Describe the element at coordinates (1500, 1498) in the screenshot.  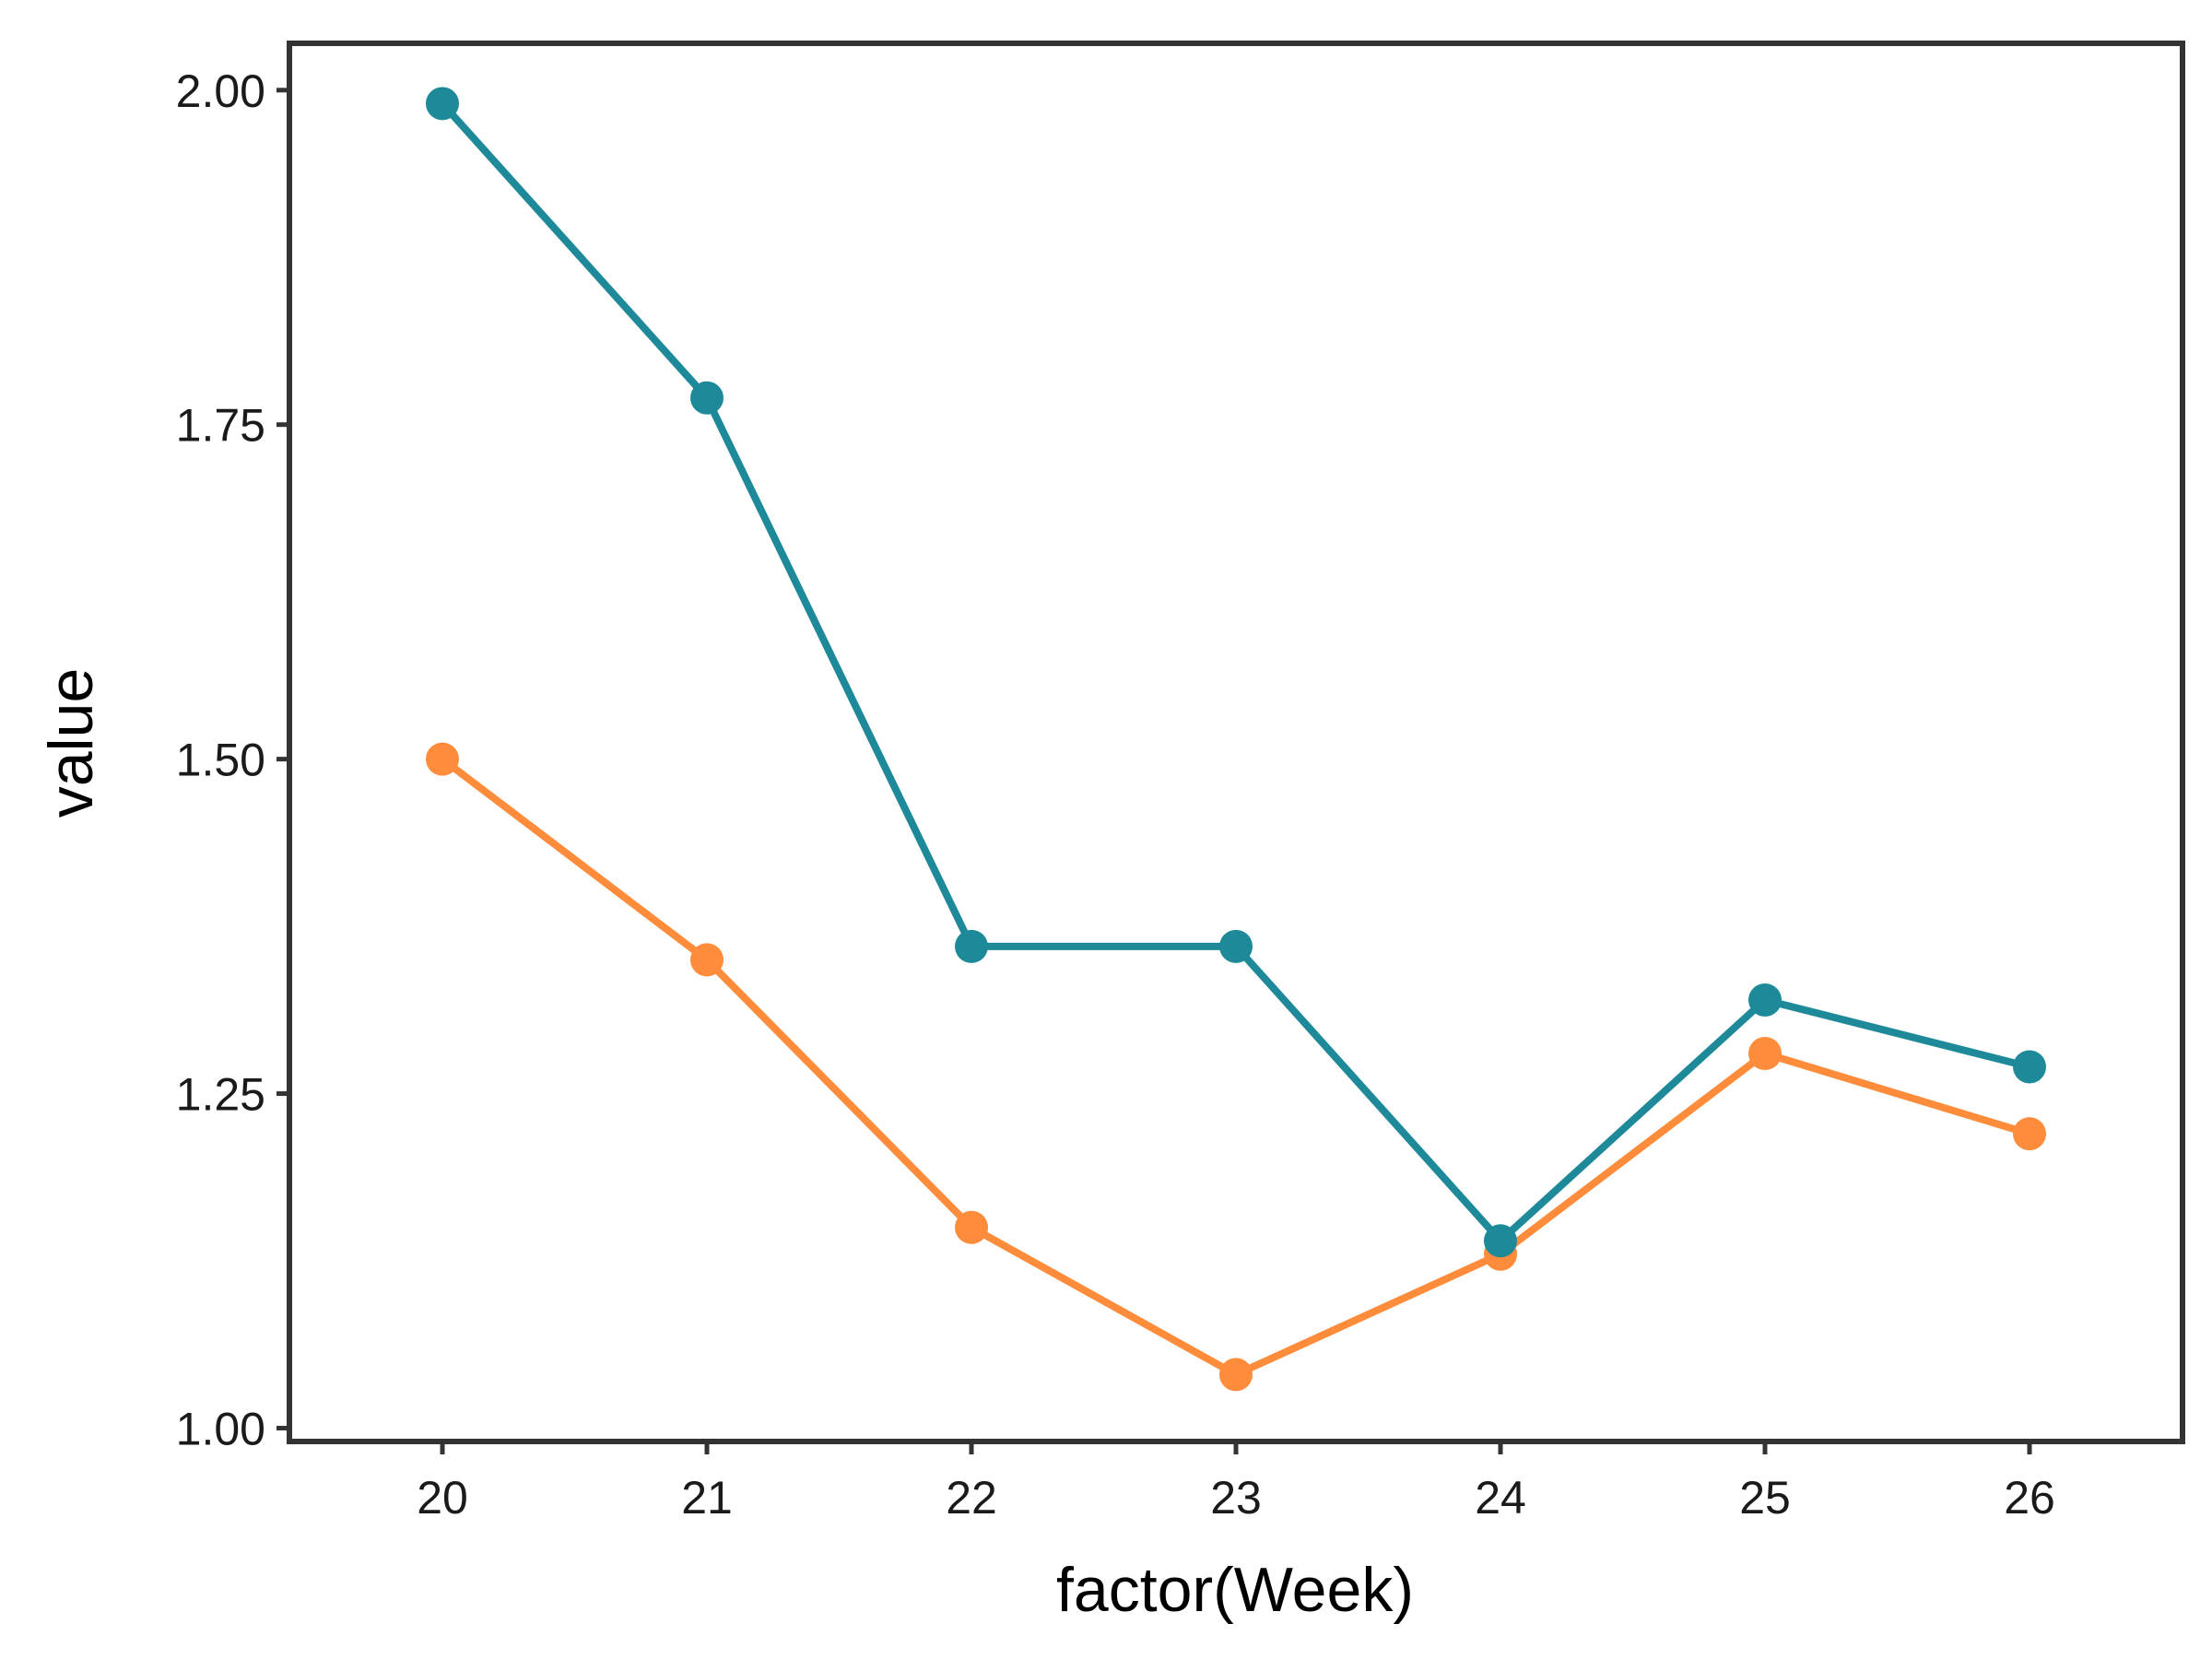
I see `x-tick-label: 24` at that location.